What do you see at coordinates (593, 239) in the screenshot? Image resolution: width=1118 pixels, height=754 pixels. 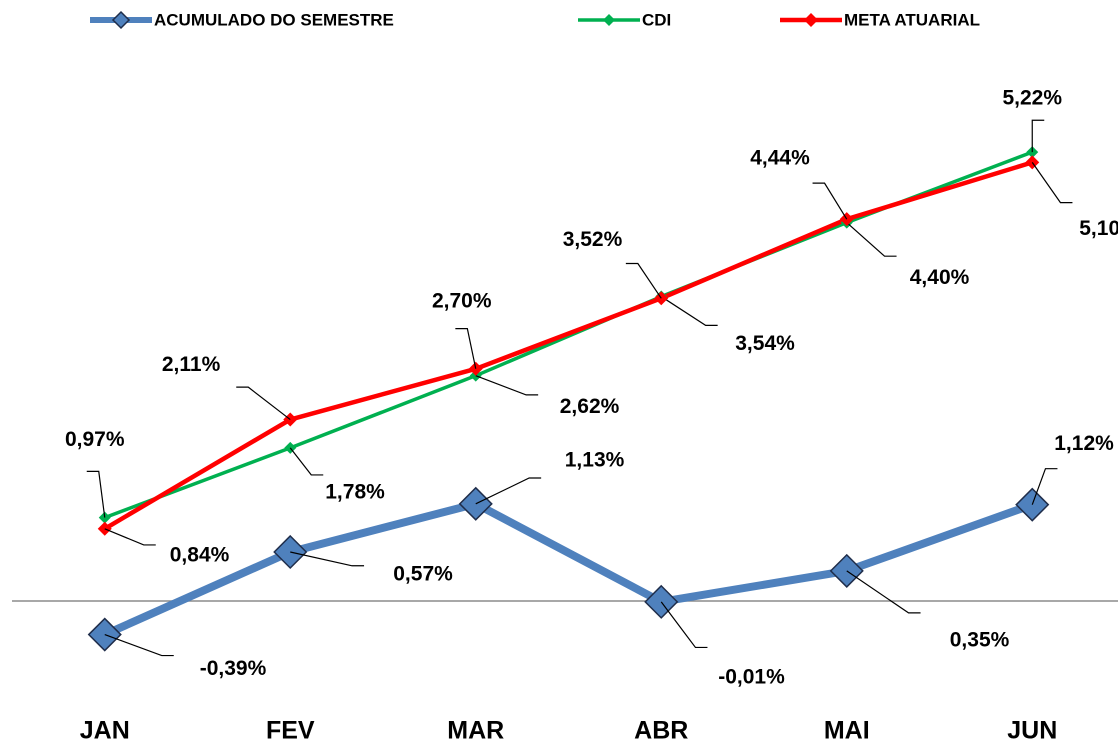 I see `data-label: 3,52%` at bounding box center [593, 239].